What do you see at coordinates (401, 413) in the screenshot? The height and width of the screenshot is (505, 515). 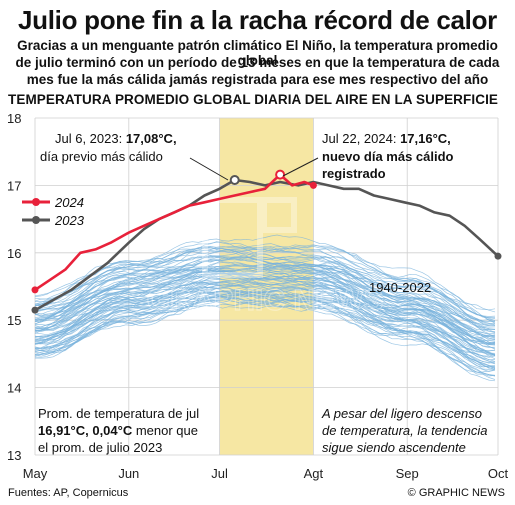 I see `trend-note-line-1: A pesar del ligero descenso` at bounding box center [401, 413].